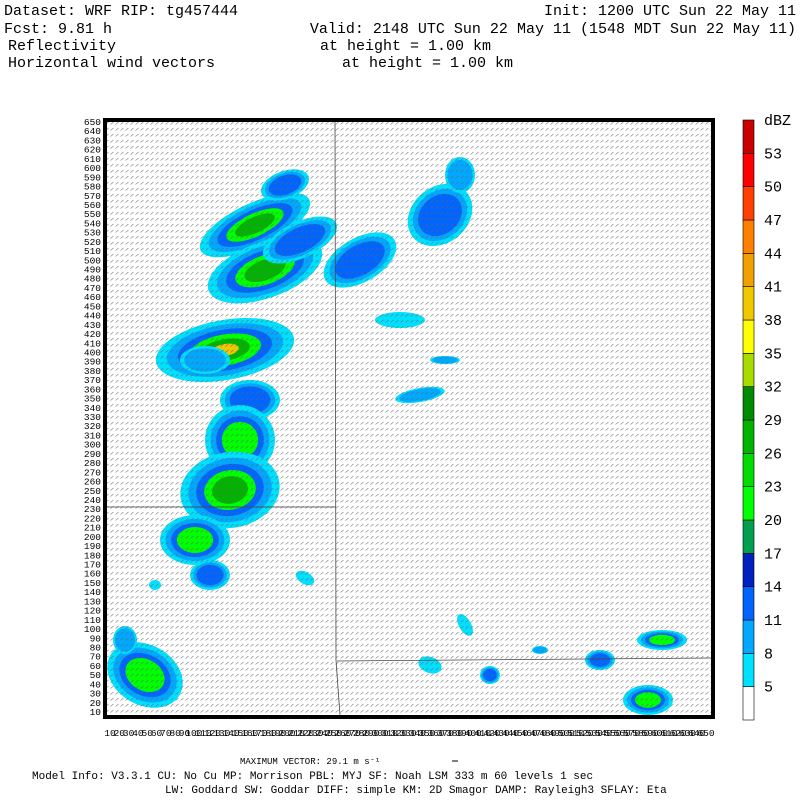 This screenshot has height=800, width=800. What do you see at coordinates (96, 703) in the screenshot?
I see `y-tick-label: 20` at bounding box center [96, 703].